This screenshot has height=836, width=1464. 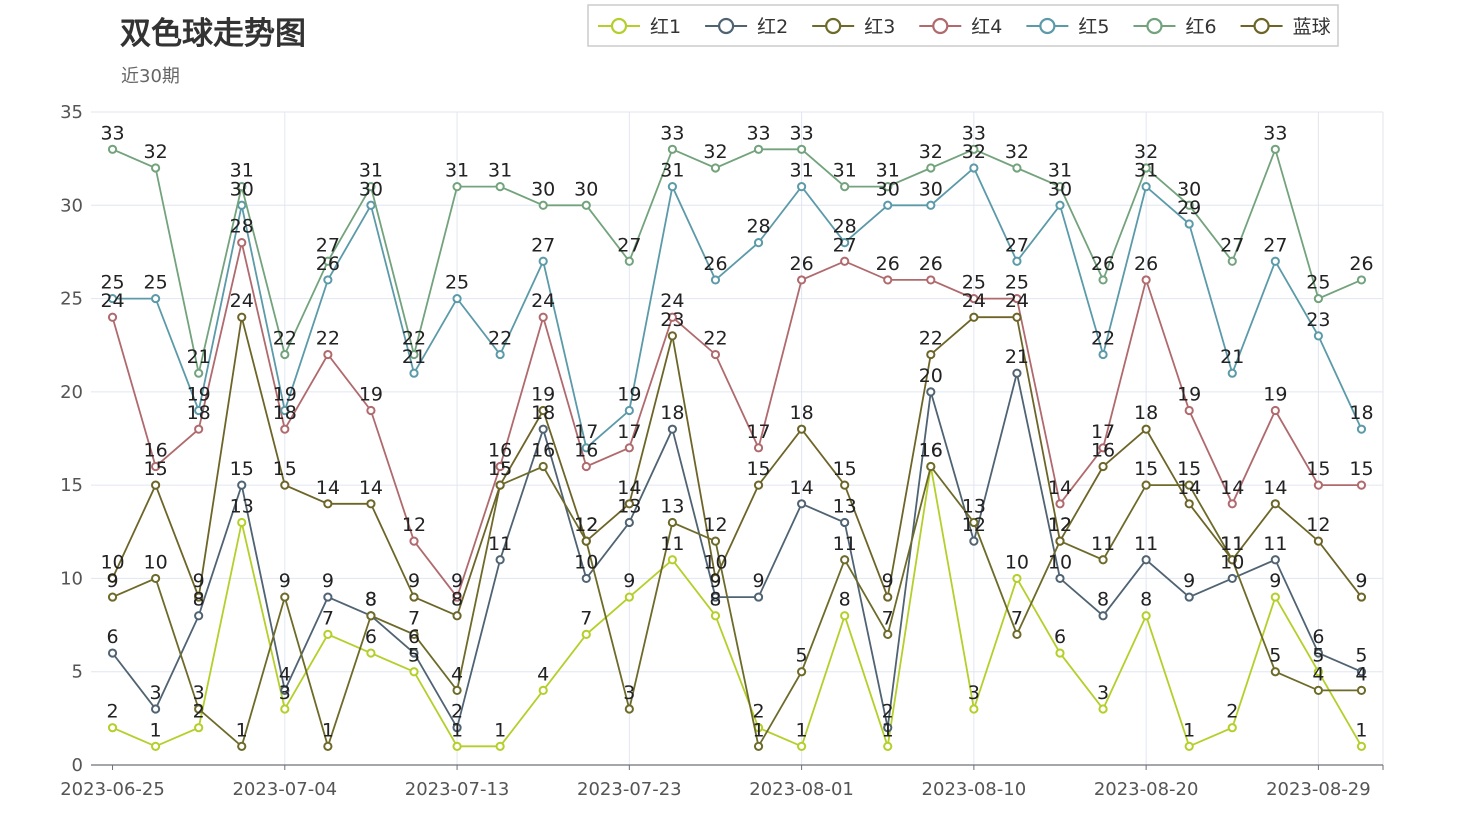 What do you see at coordinates (1318, 637) in the screenshot?
I see `data-label: 6` at bounding box center [1318, 637].